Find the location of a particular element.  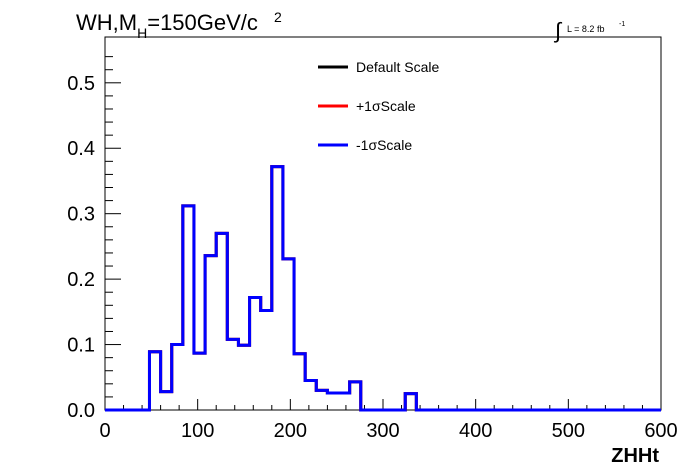

x-tick-label: 500 is located at coordinates (568, 431).